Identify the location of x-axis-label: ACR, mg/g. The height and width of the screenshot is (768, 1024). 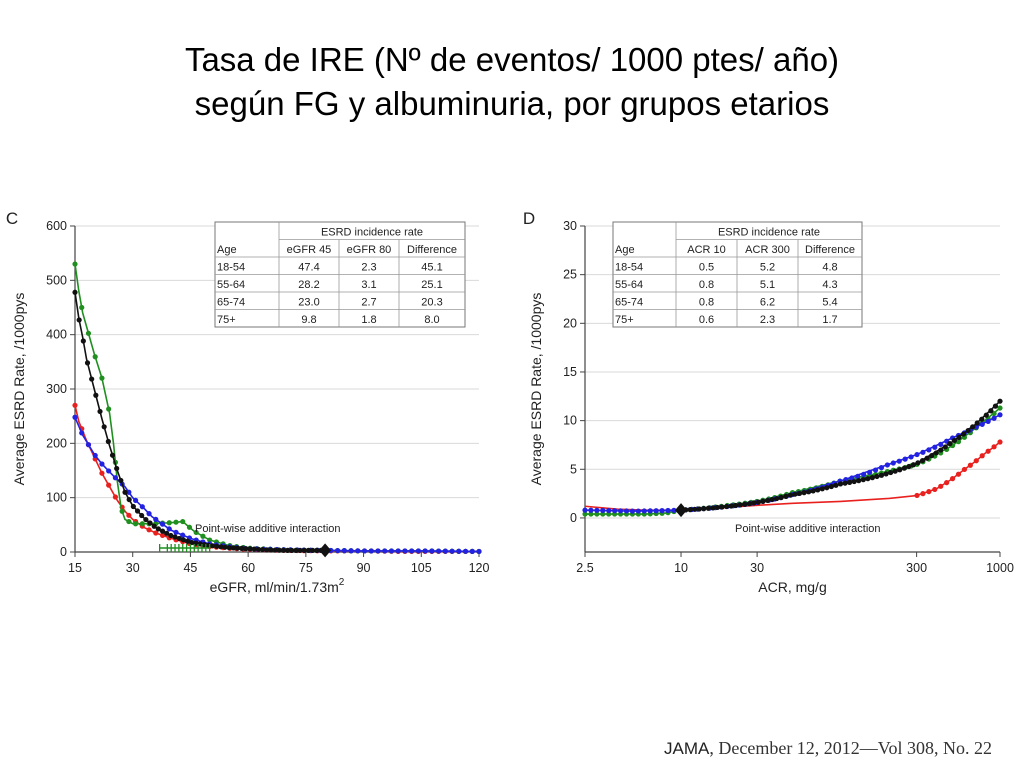
(792, 587).